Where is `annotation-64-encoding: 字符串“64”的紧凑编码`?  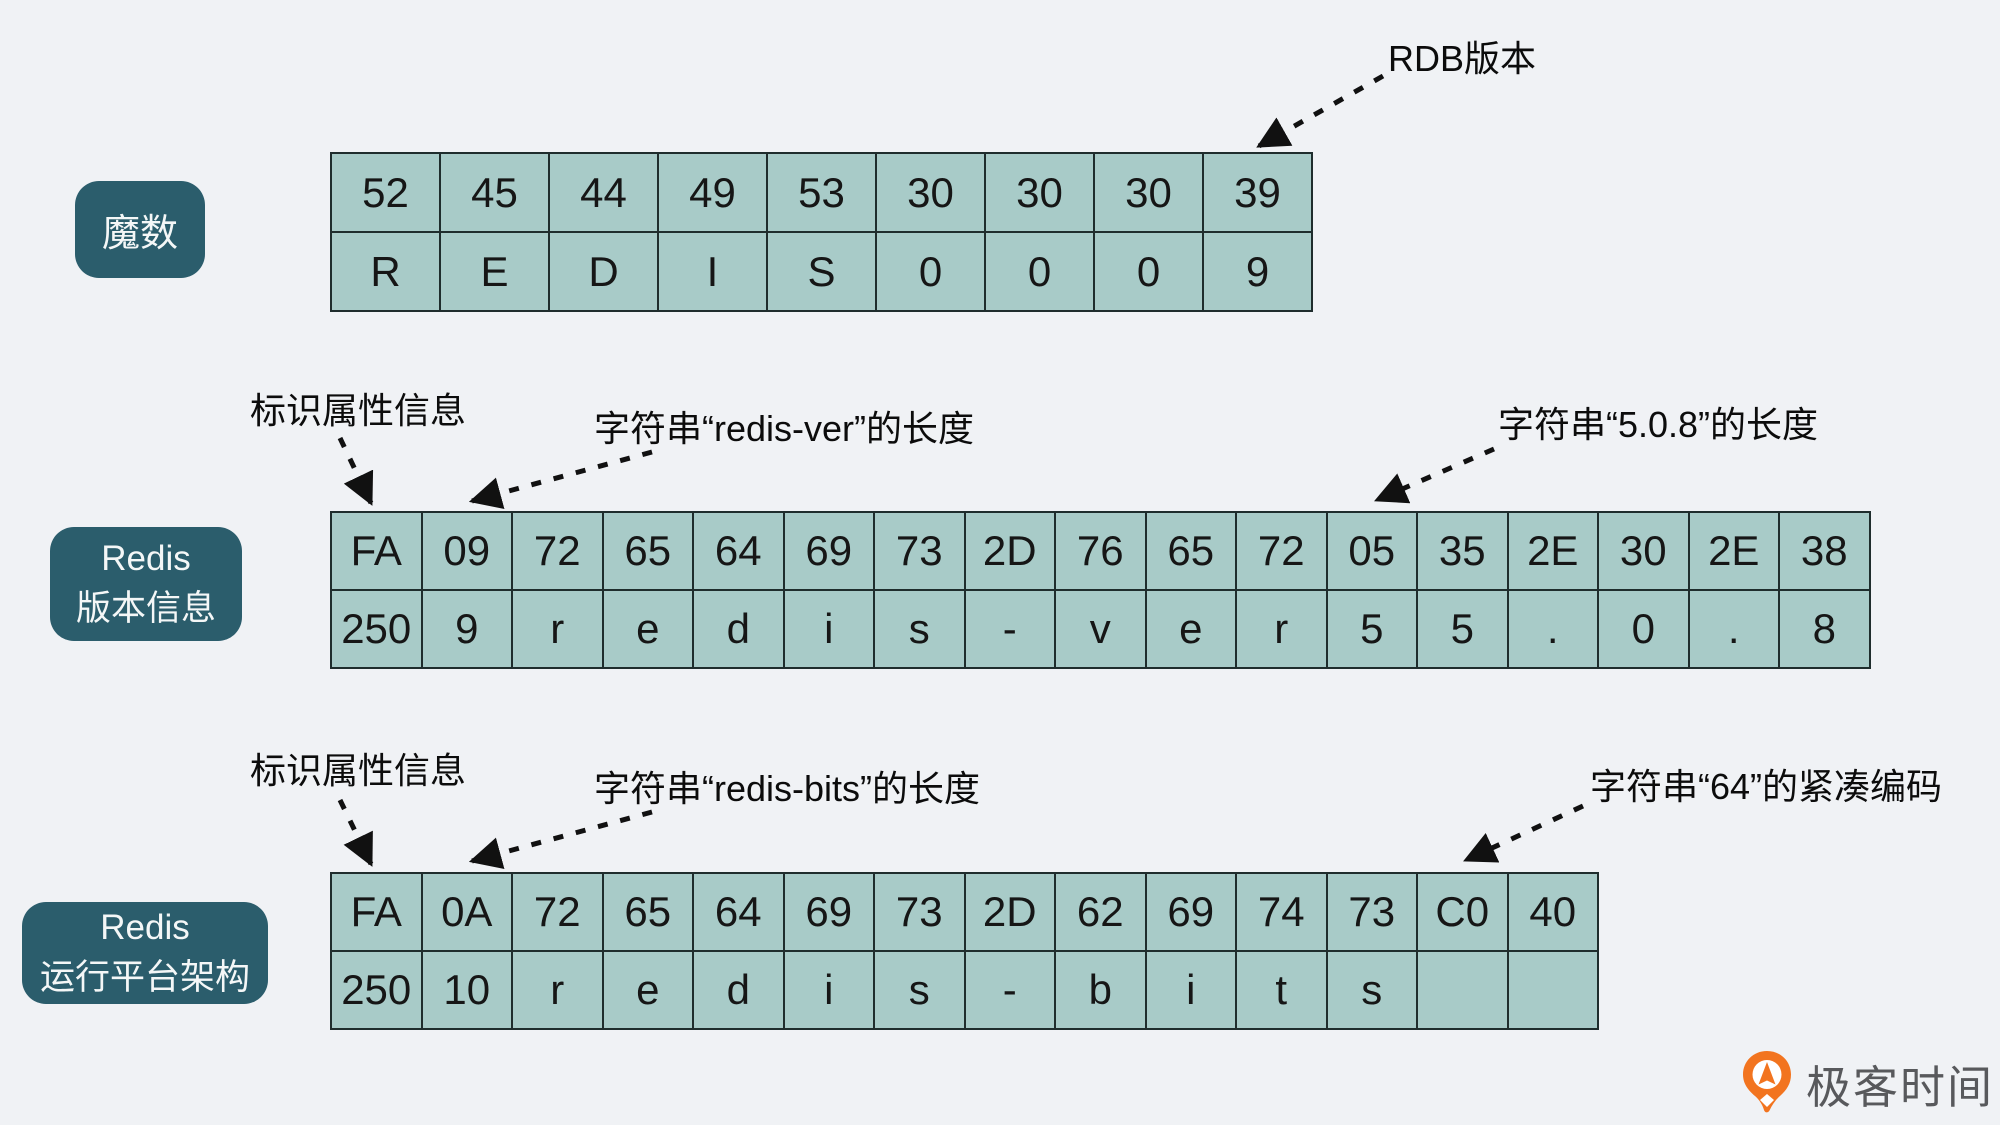
annotation-64-encoding: 字符串“64”的紧凑编码 is located at coordinates (1766, 786).